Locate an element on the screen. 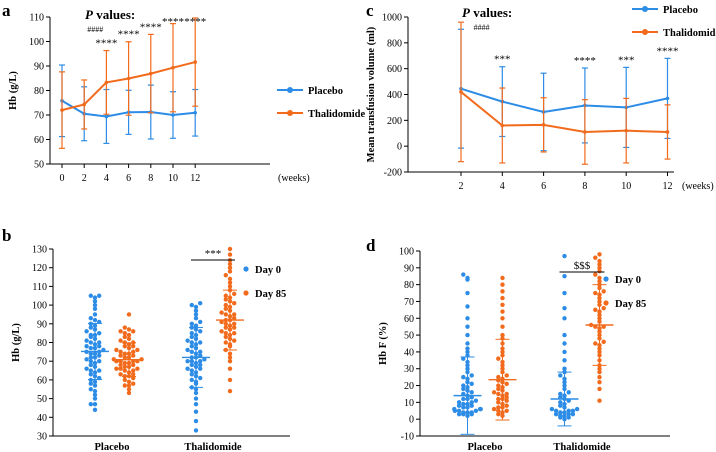 The height and width of the screenshot is (452, 716). panel-label-c: c is located at coordinates (370, 10).